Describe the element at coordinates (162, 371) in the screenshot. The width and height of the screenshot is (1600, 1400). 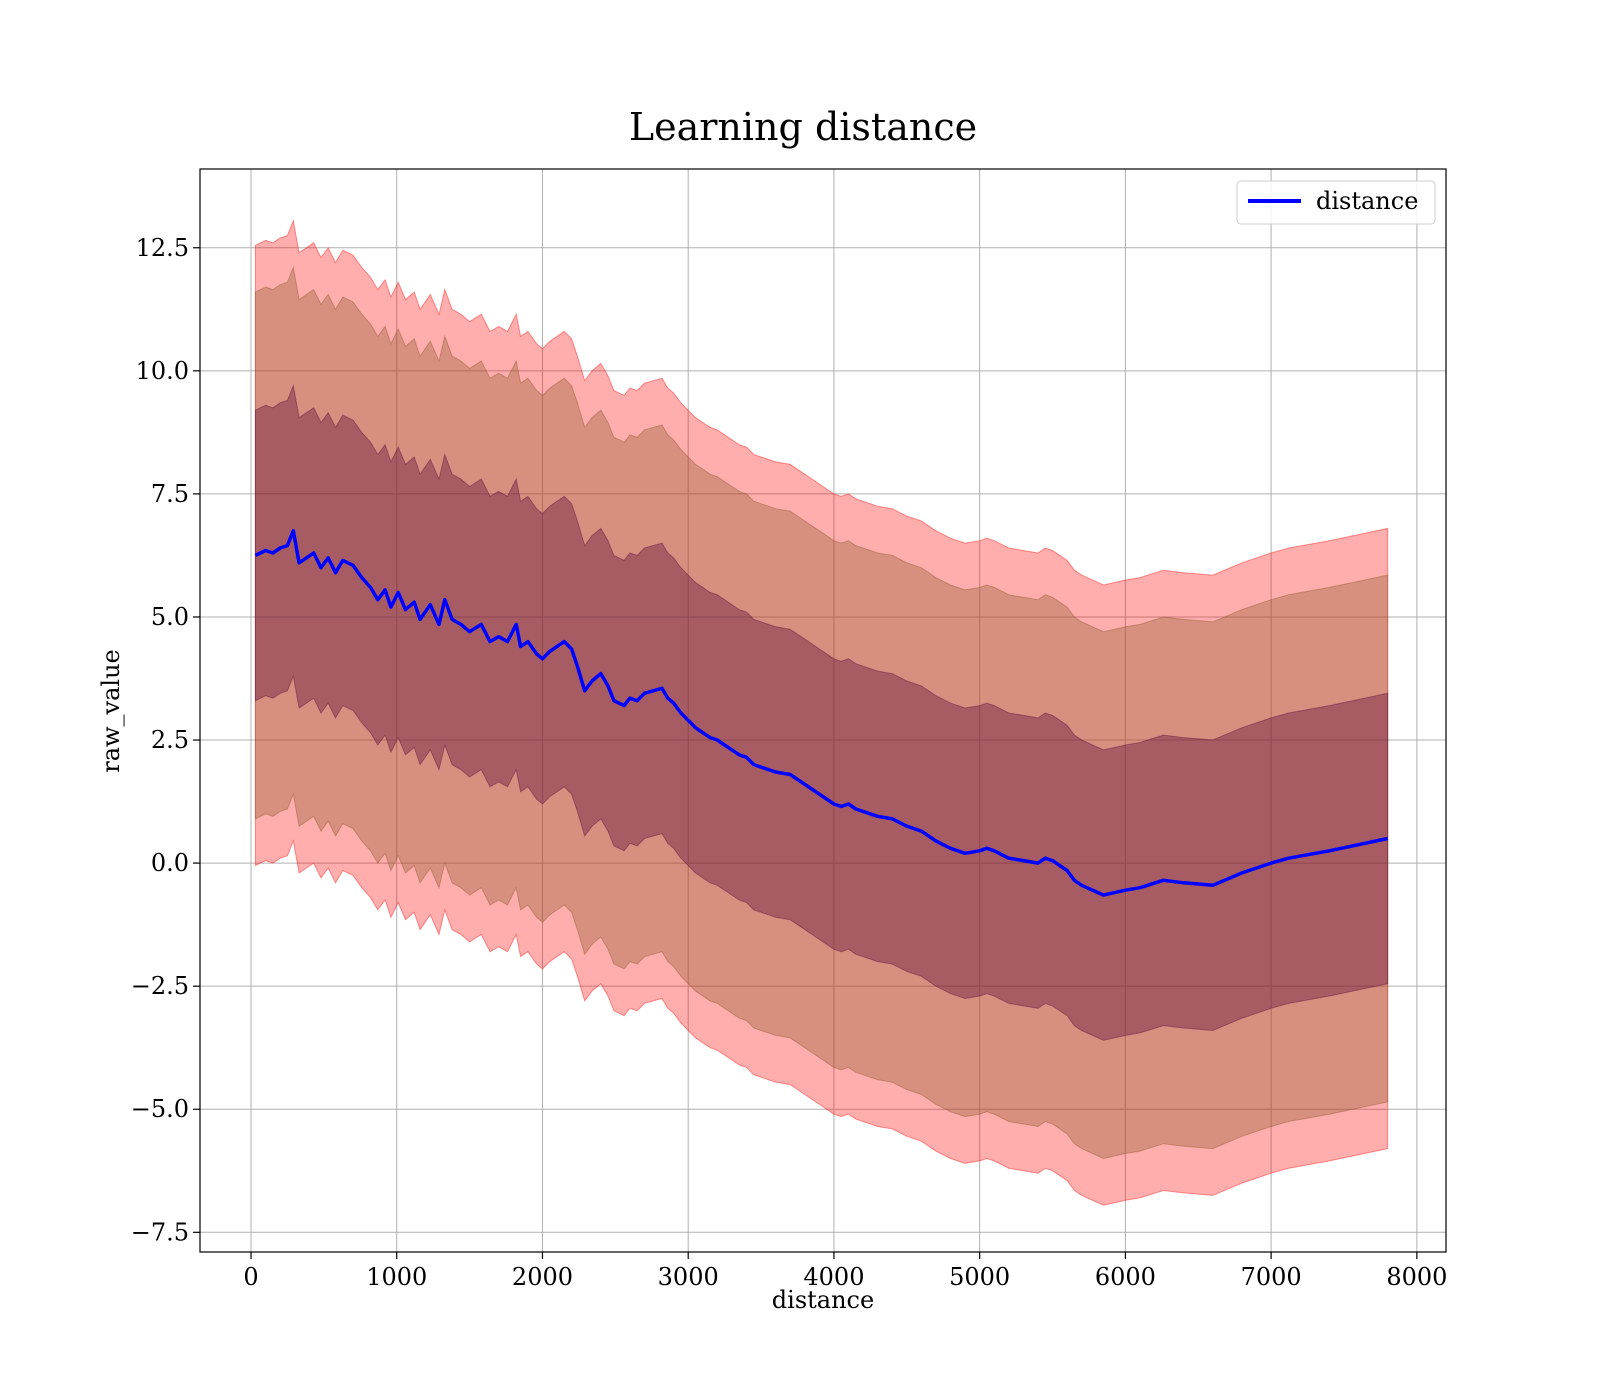
I see `y-tick-label: 10.0` at that location.